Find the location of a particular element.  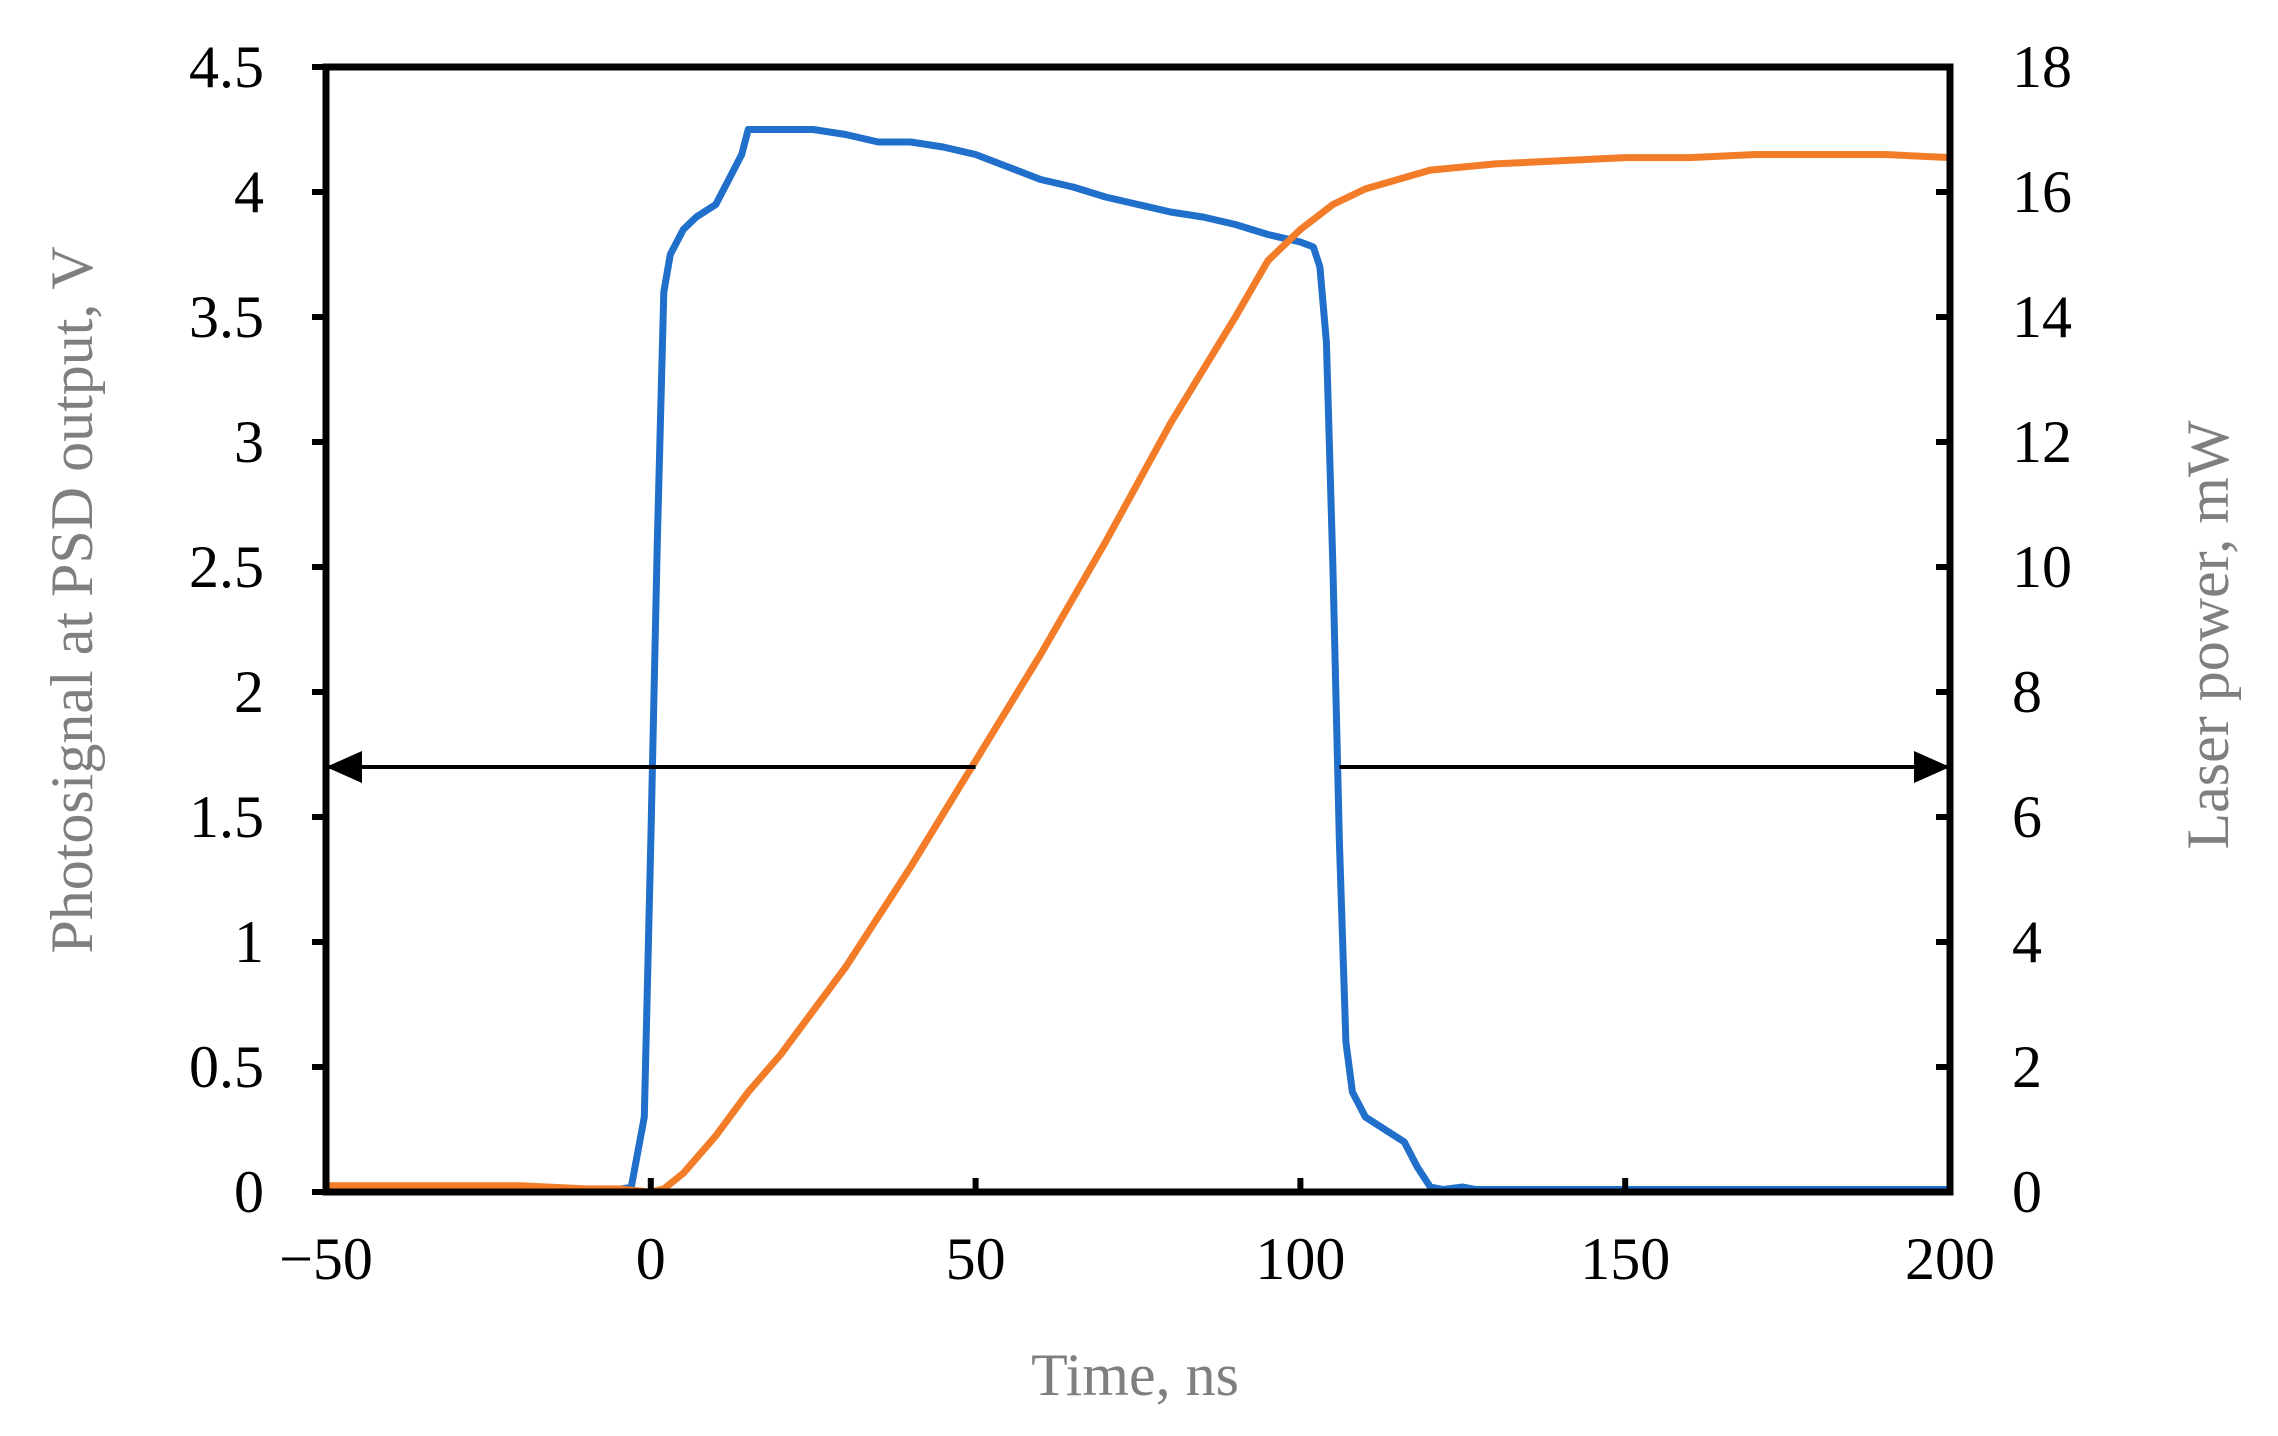

x-tick-label: 50 is located at coordinates (976, 1259).